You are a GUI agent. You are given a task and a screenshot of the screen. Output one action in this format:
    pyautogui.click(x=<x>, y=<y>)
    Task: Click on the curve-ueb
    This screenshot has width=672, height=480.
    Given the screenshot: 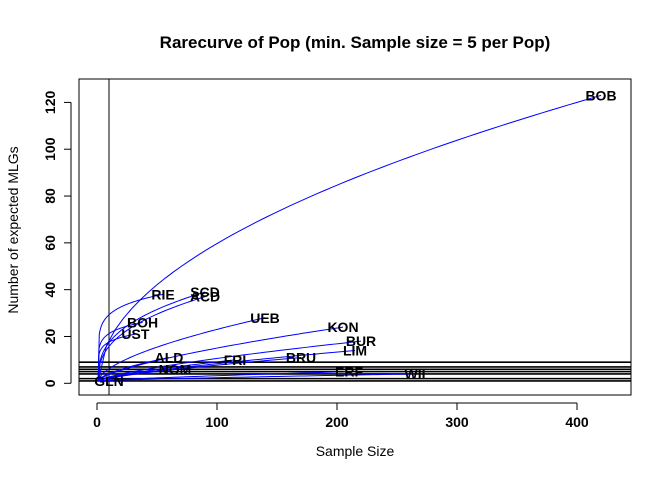 What is the action you would take?
    pyautogui.click(x=181, y=349)
    